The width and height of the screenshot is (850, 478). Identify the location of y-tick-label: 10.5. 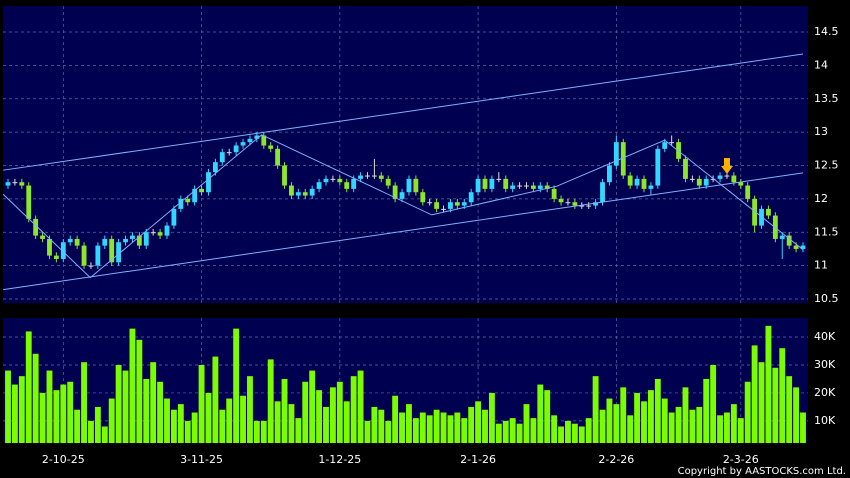
(826, 298).